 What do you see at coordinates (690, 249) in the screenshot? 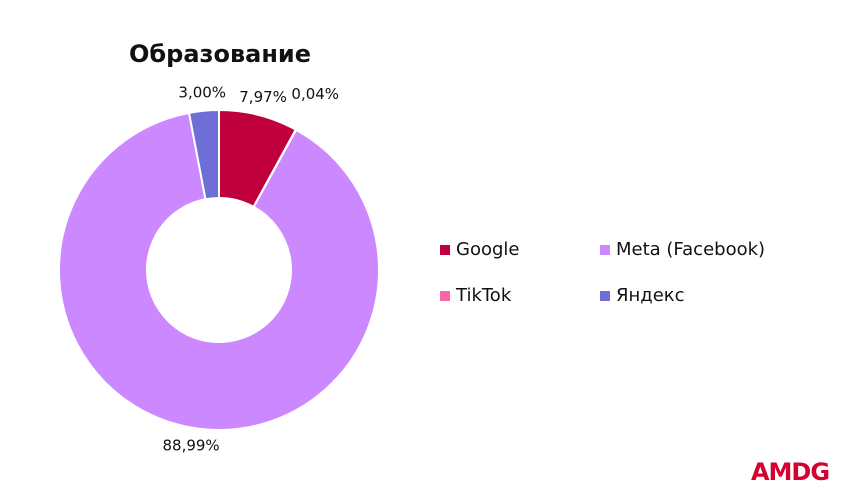
I see `legend-label: Meta (Facebook)` at bounding box center [690, 249].